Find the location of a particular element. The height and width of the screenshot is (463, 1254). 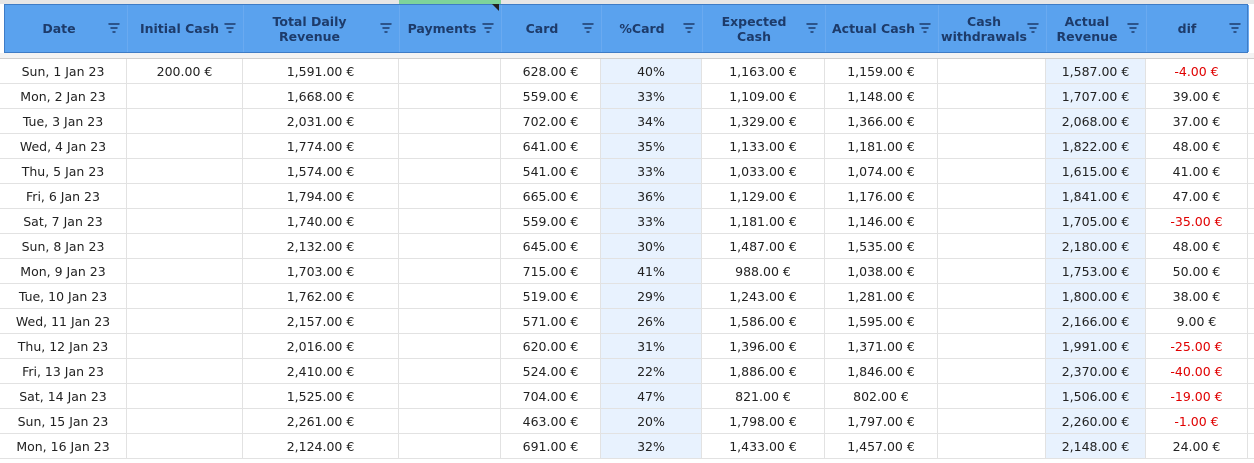

cell-actual-cash: 1,797.00 € is located at coordinates (881, 421).